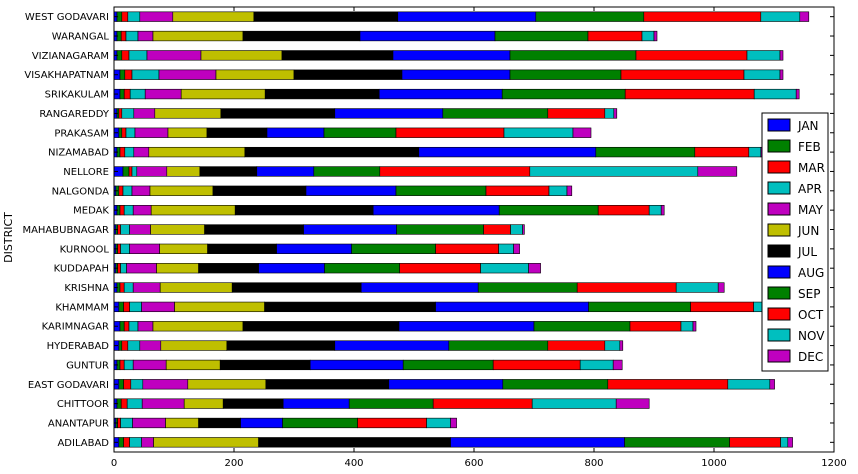 This screenshot has width=858, height=474. What do you see at coordinates (130, 132) in the screenshot?
I see `bar-prakasam-apr` at bounding box center [130, 132].